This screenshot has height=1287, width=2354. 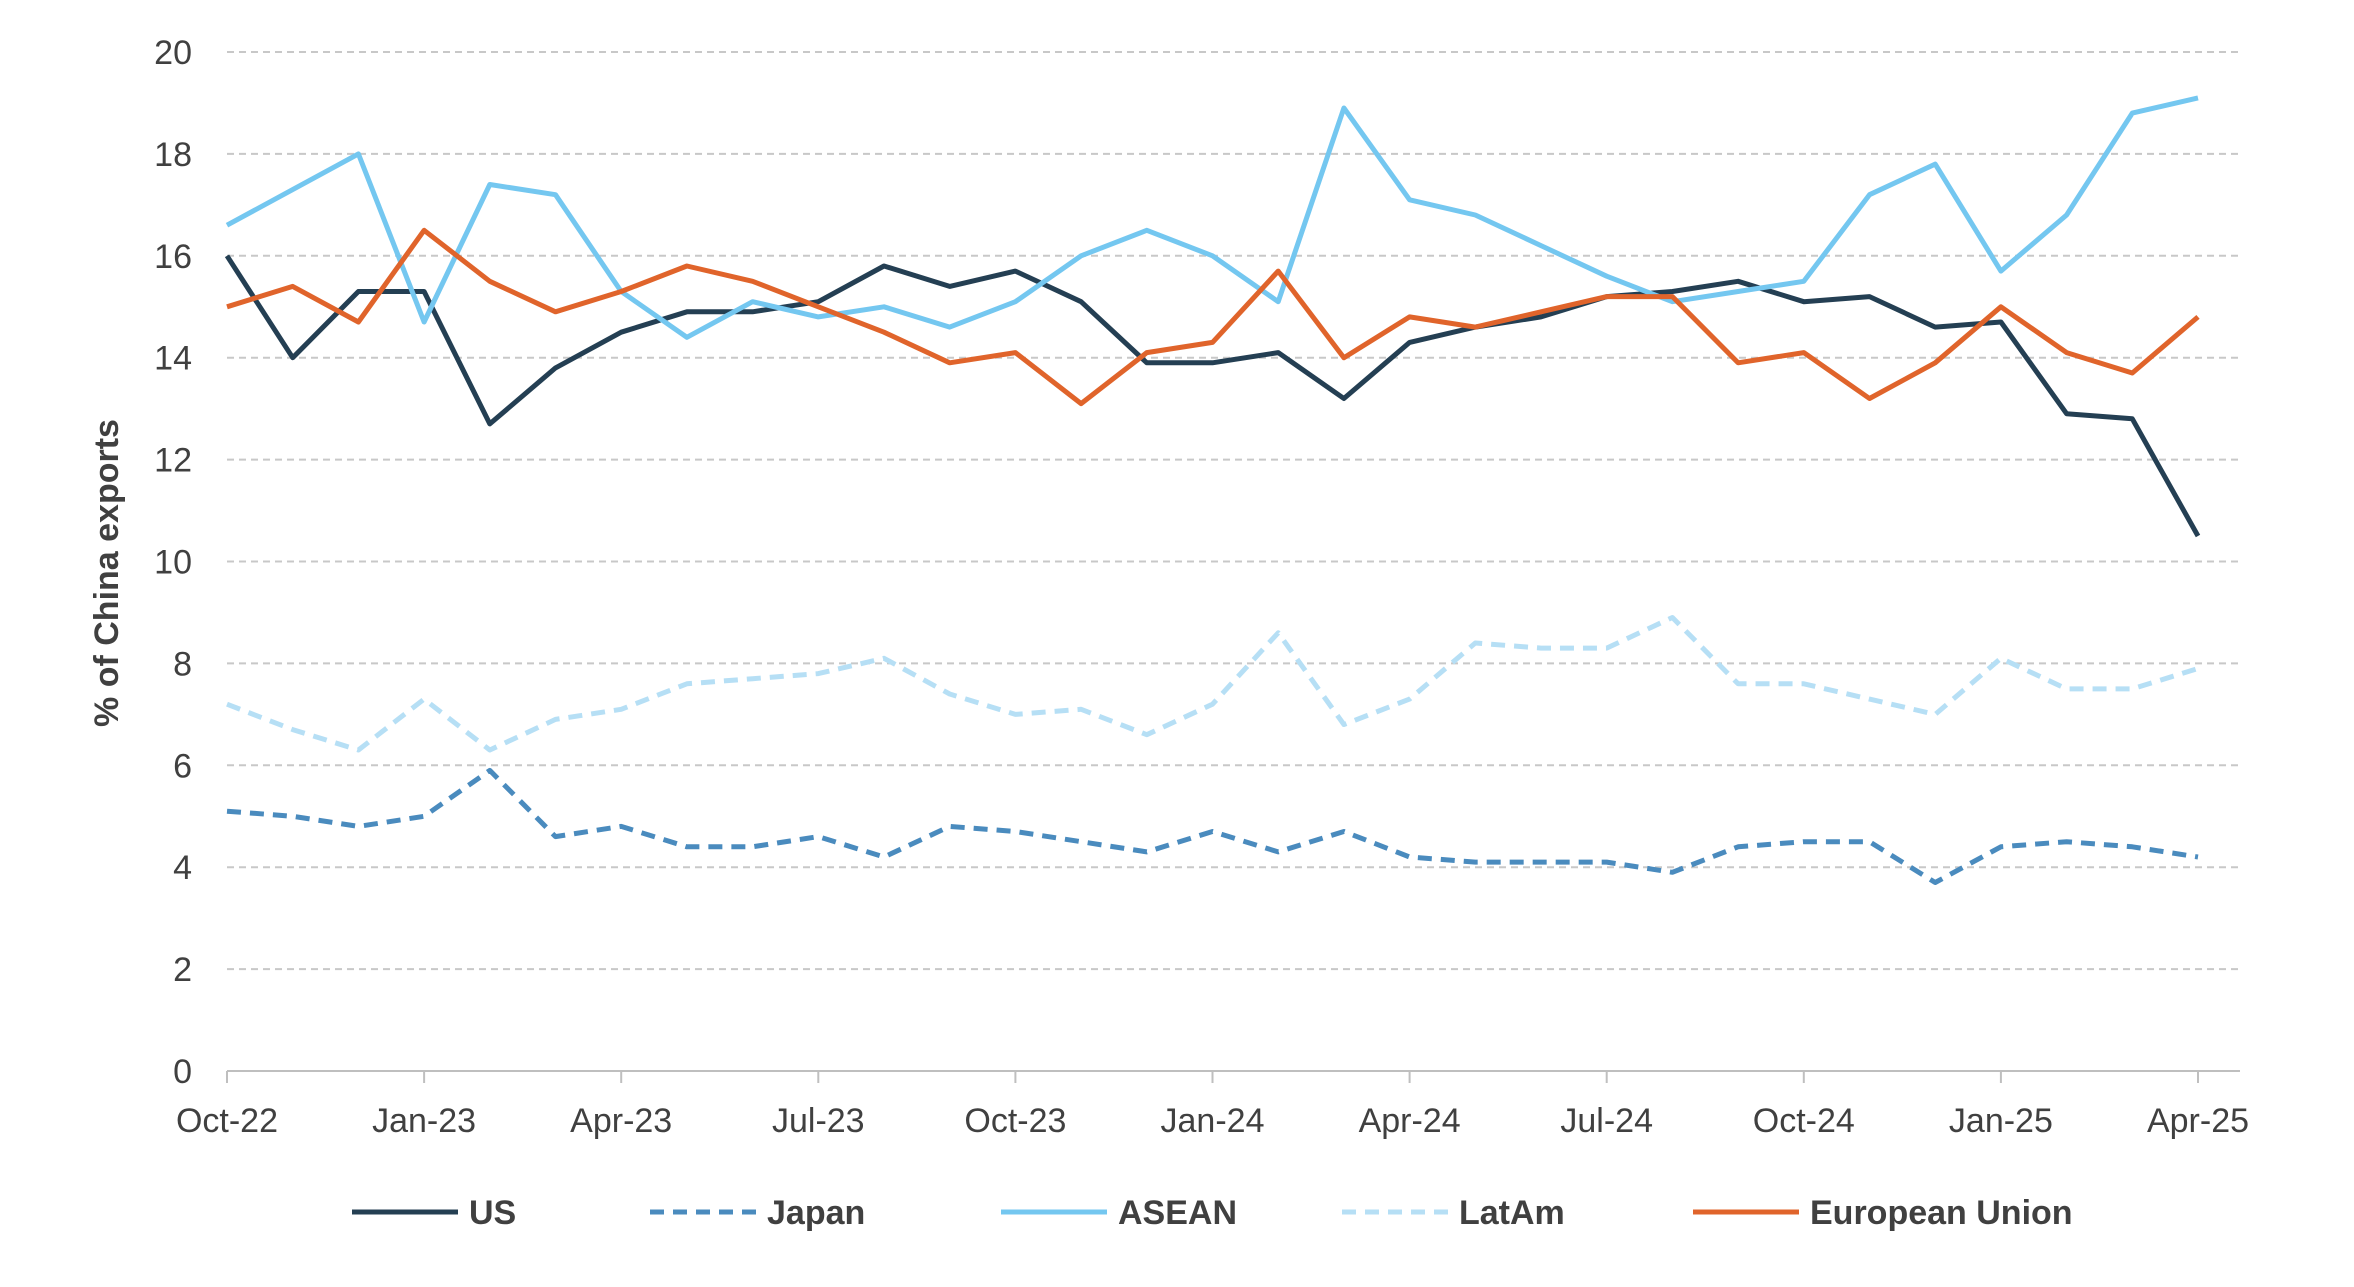 I want to click on y-tick-label: 6, so click(x=182, y=766).